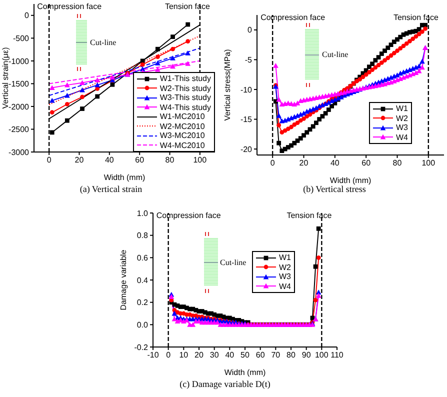 The image size is (447, 397). Describe the element at coordinates (248, 60) in the screenshot. I see `y-tick-label: -5` at that location.